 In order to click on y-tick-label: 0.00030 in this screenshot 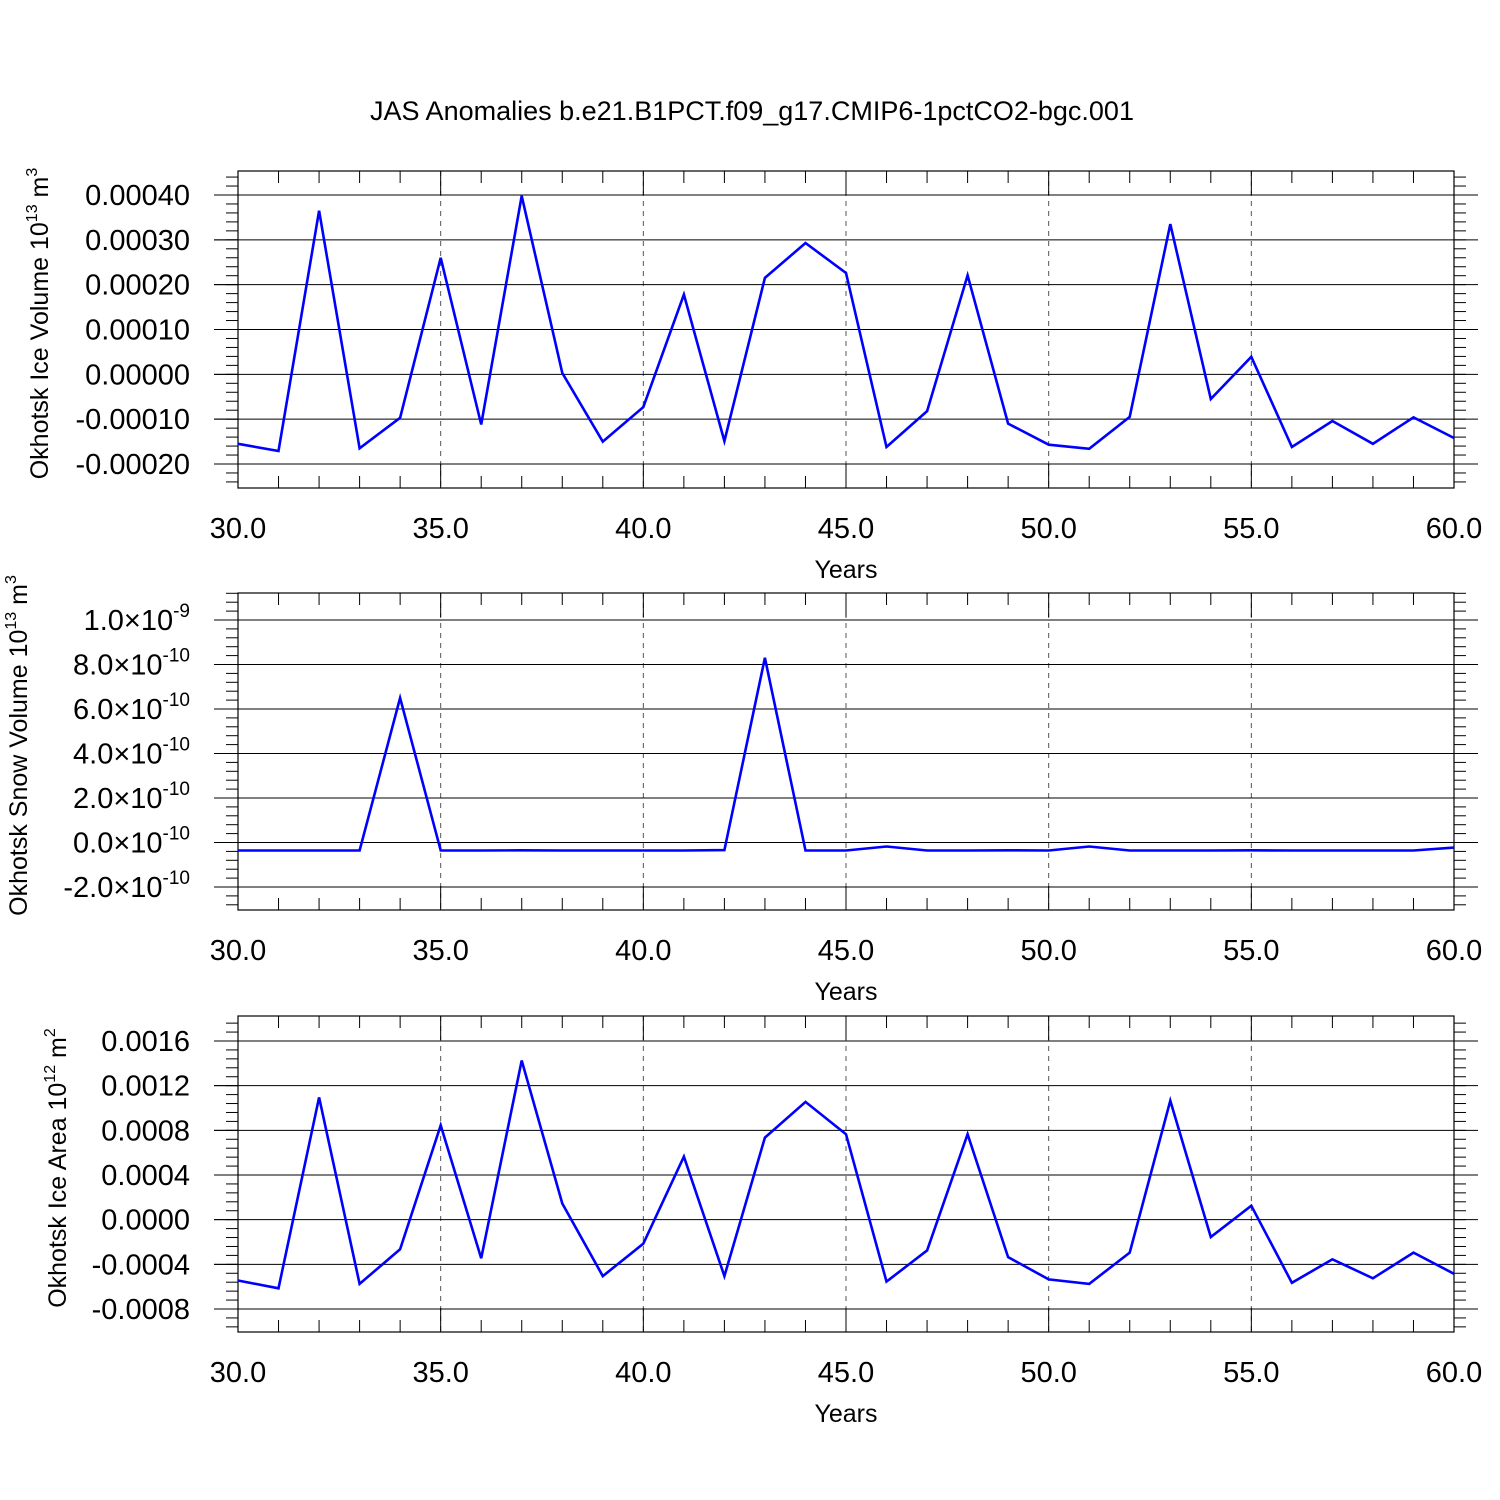, I will do `click(137, 241)`.